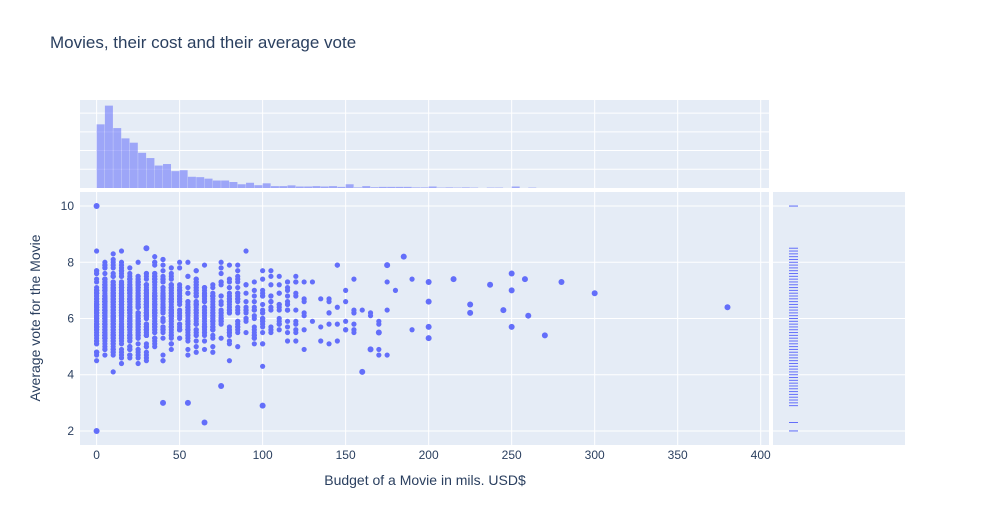 Image resolution: width=985 pixels, height=525 pixels. I want to click on y-tick-label: 8, so click(70, 262).